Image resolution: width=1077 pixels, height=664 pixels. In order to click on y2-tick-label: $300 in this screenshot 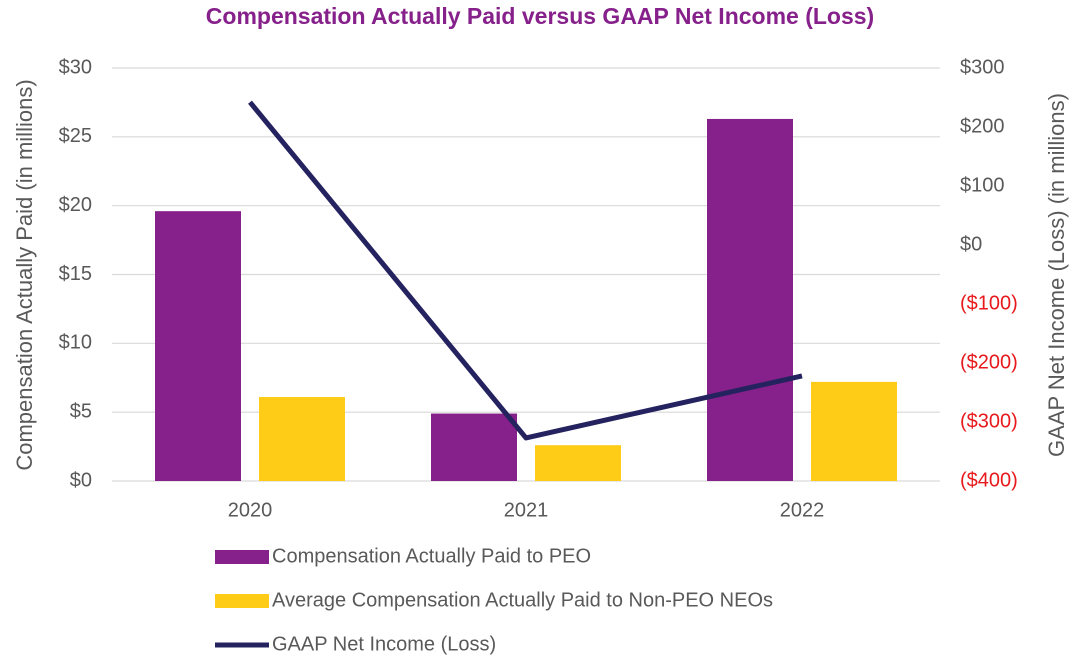, I will do `click(982, 67)`.